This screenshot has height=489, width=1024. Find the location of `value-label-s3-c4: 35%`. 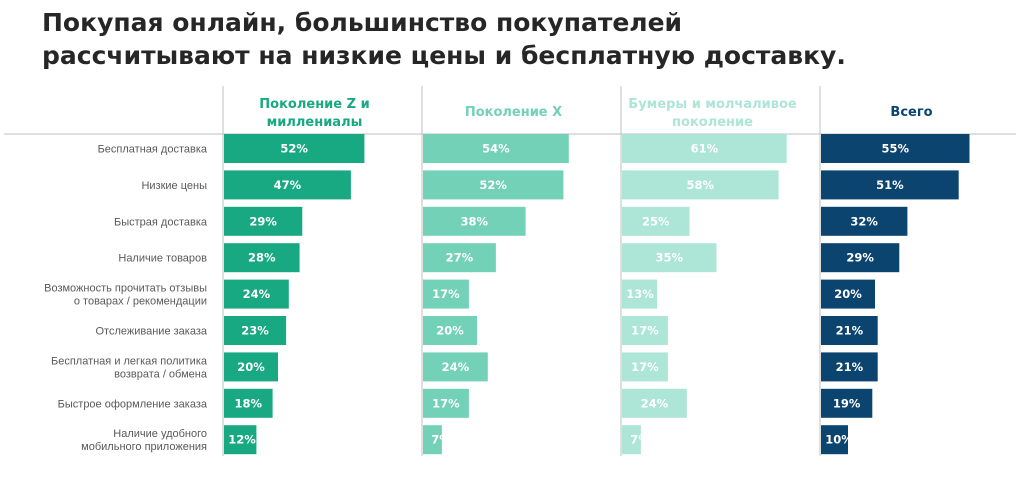

value-label-s3-c4: 35% is located at coordinates (669, 258).